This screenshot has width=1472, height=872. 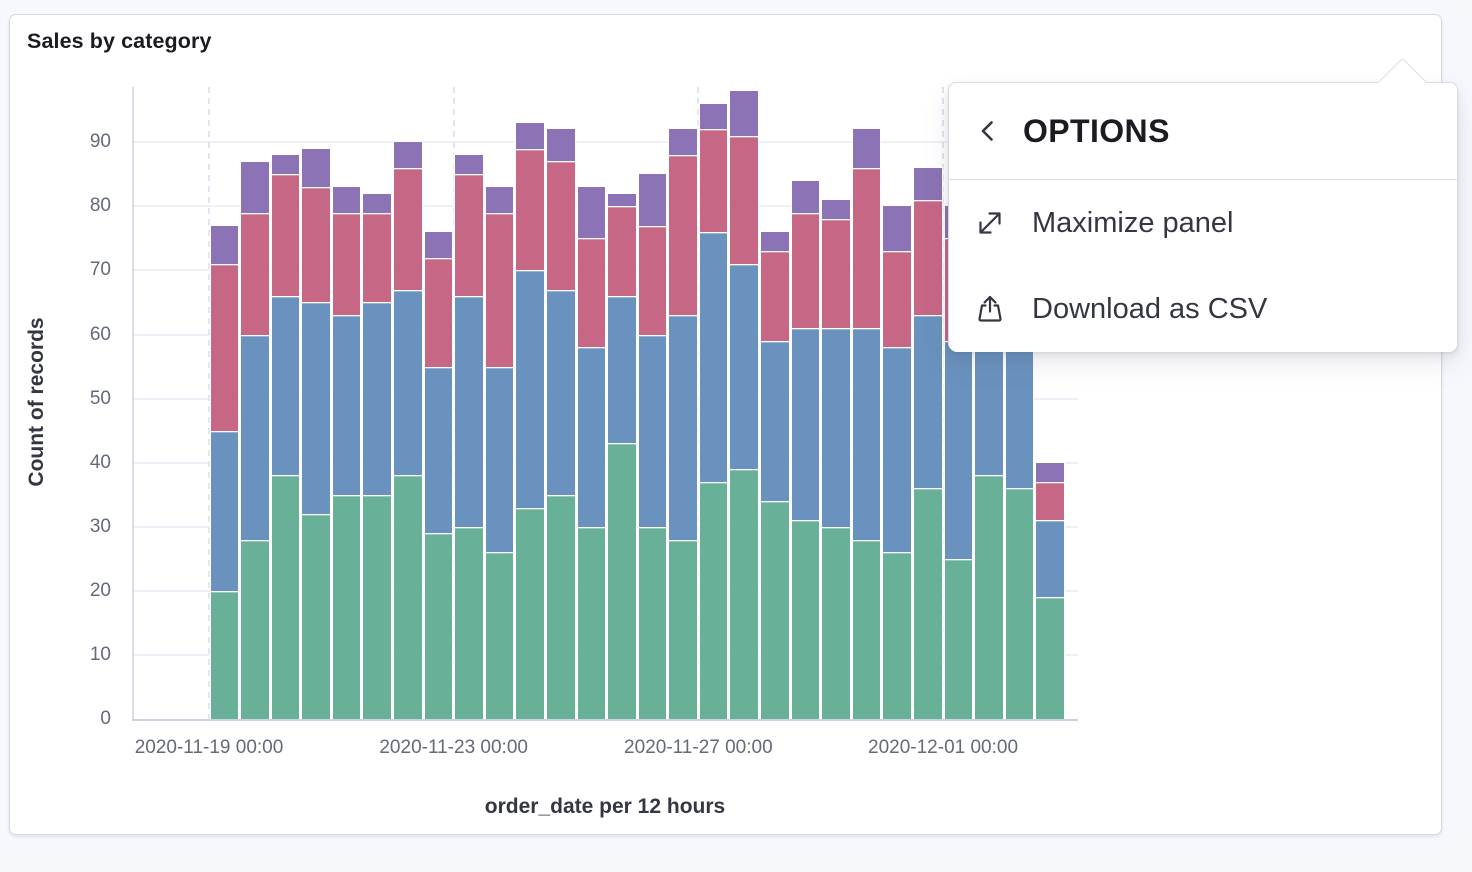 I want to click on menu-item-maximize-panel: Maximize panel, so click(x=1203, y=223).